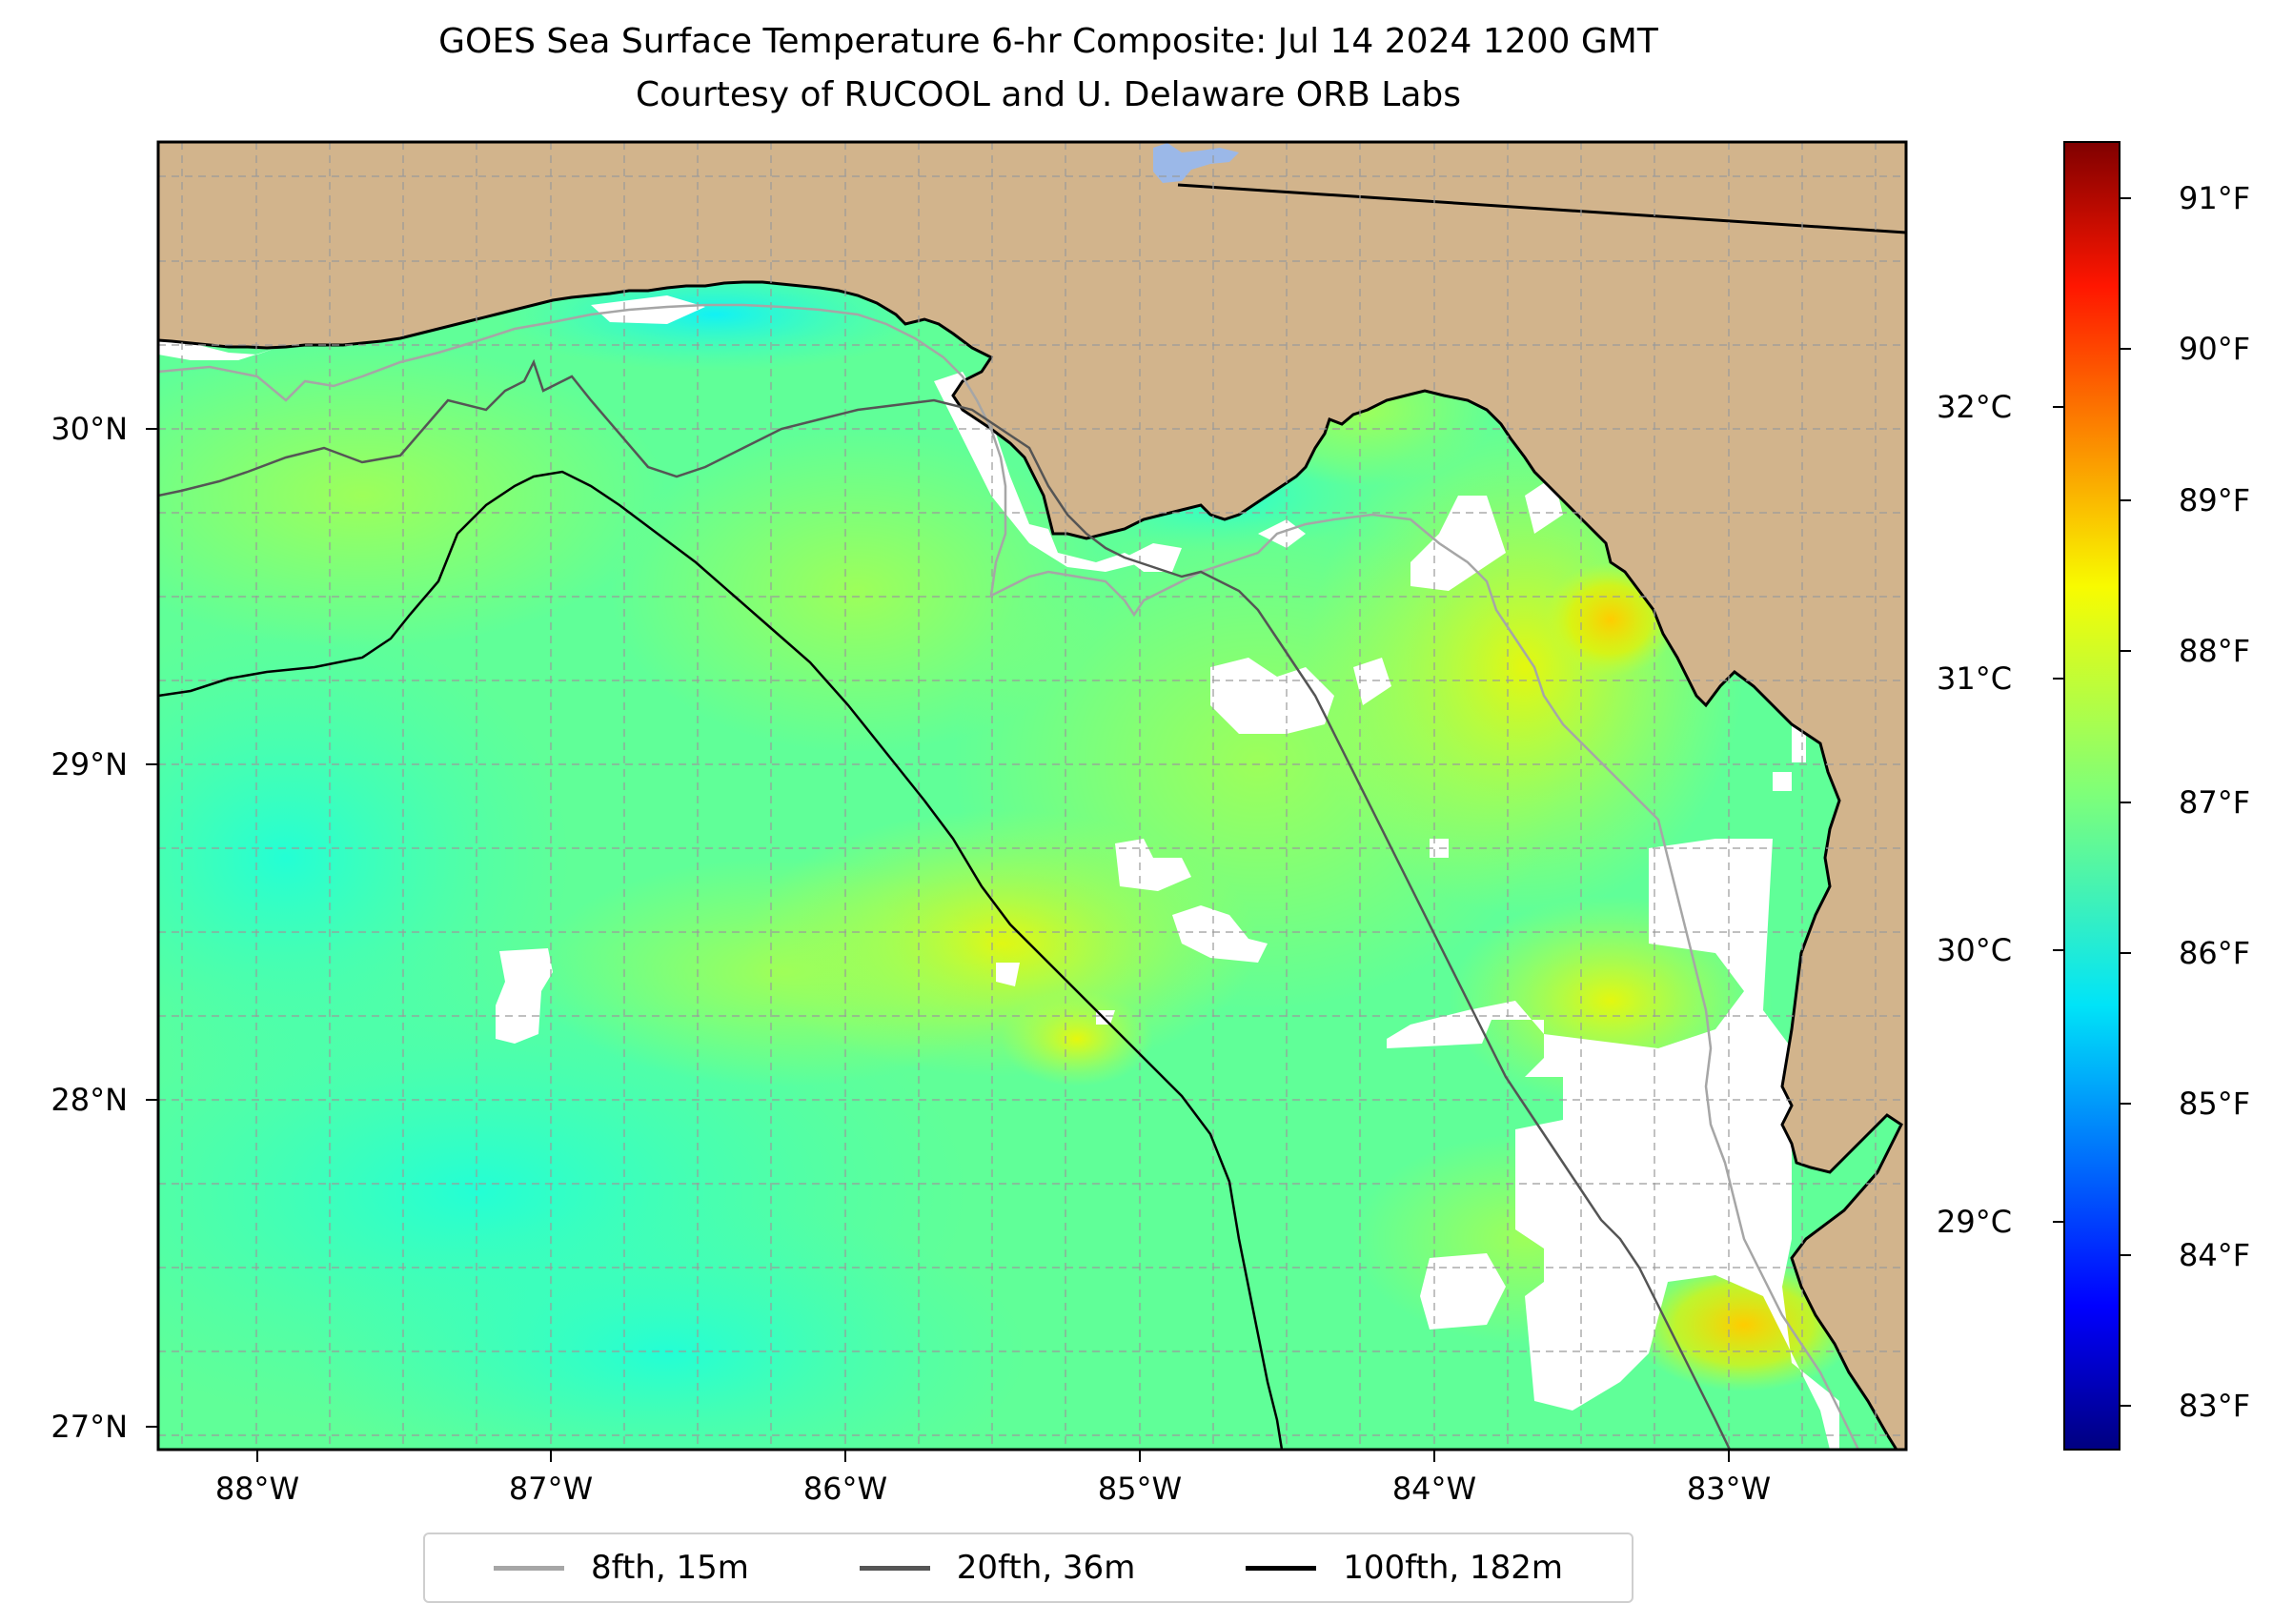  Describe the element at coordinates (1975, 950) in the screenshot. I see `colorbar-label-30c: 30°C` at that location.